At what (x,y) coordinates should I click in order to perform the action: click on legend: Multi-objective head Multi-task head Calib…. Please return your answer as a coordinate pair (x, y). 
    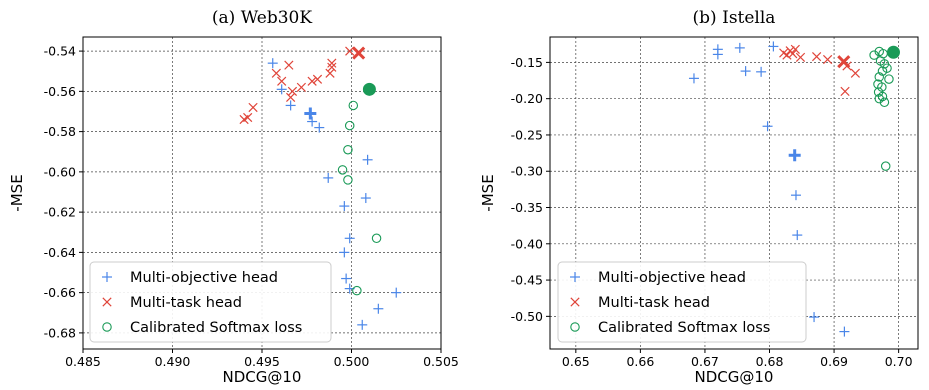
    Looking at the image, I should click on (682, 302).